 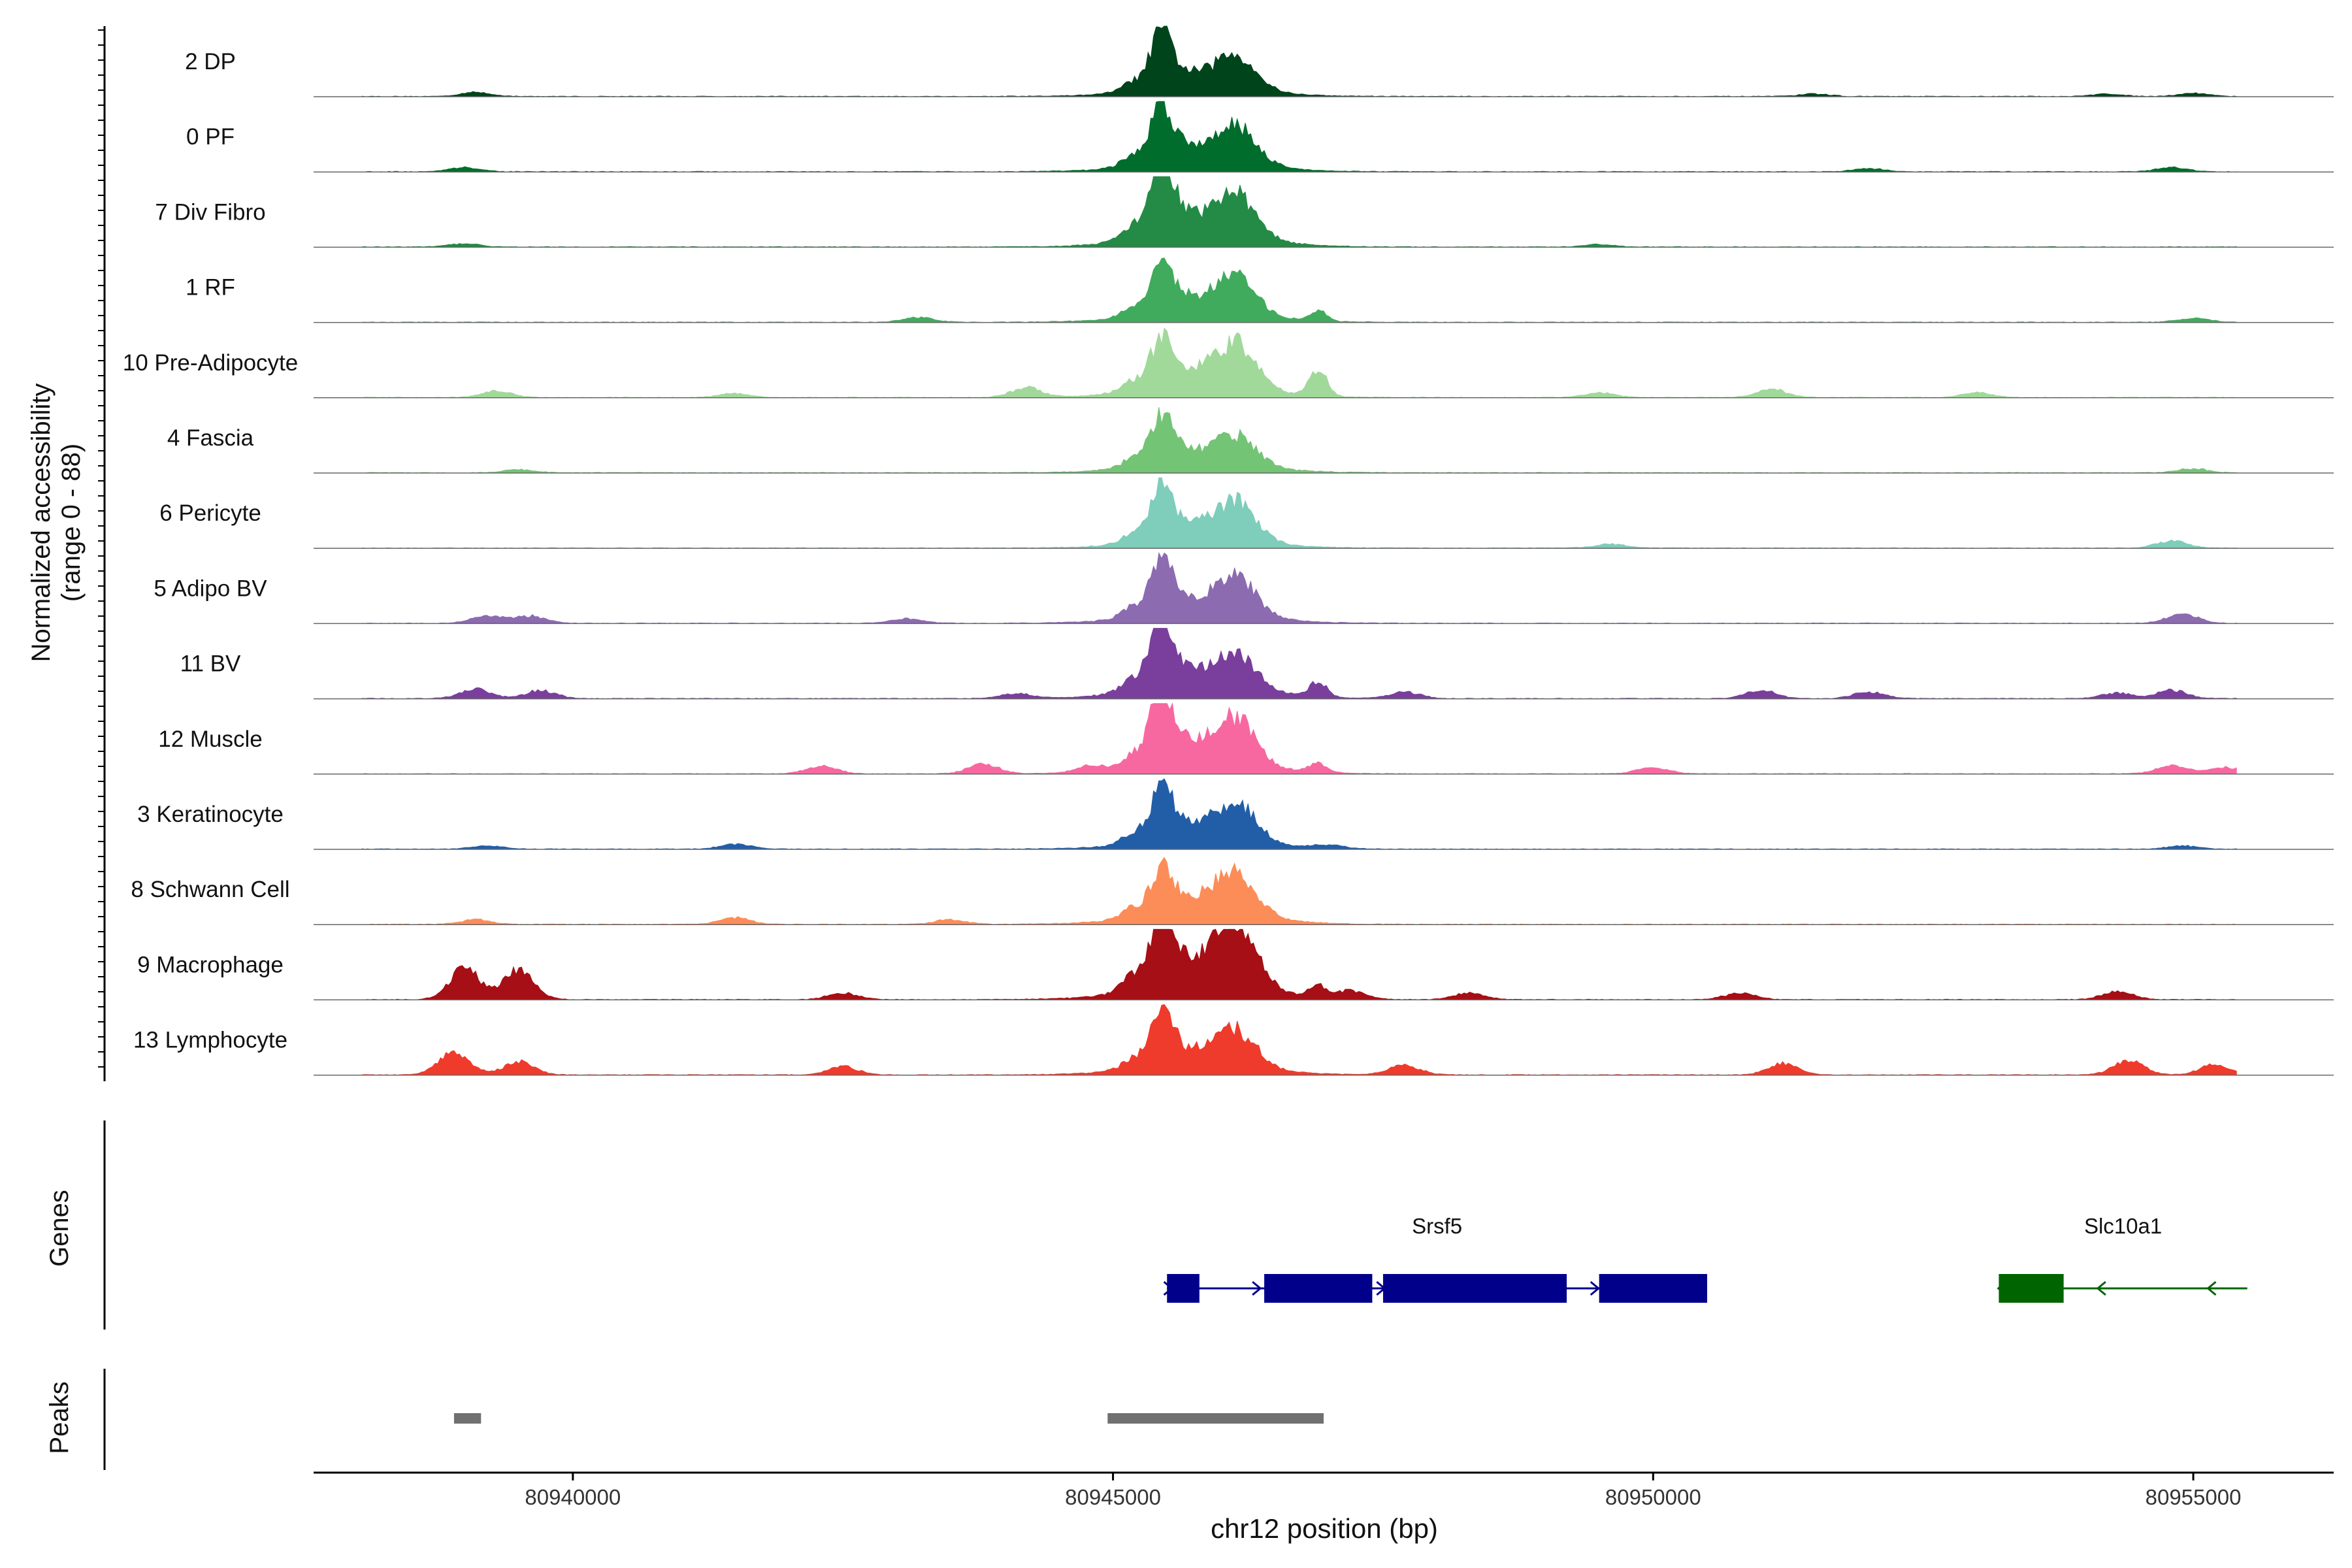 I want to click on genes-track-label: Genes, so click(x=59, y=1228).